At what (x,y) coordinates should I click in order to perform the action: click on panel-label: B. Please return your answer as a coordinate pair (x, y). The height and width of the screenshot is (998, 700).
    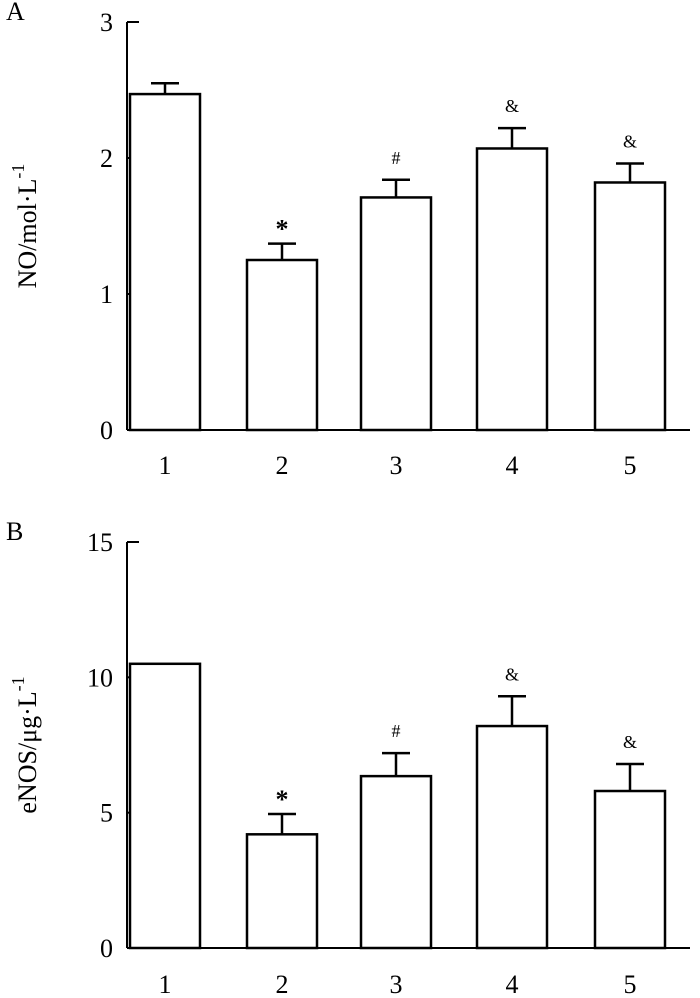
    Looking at the image, I should click on (14, 531).